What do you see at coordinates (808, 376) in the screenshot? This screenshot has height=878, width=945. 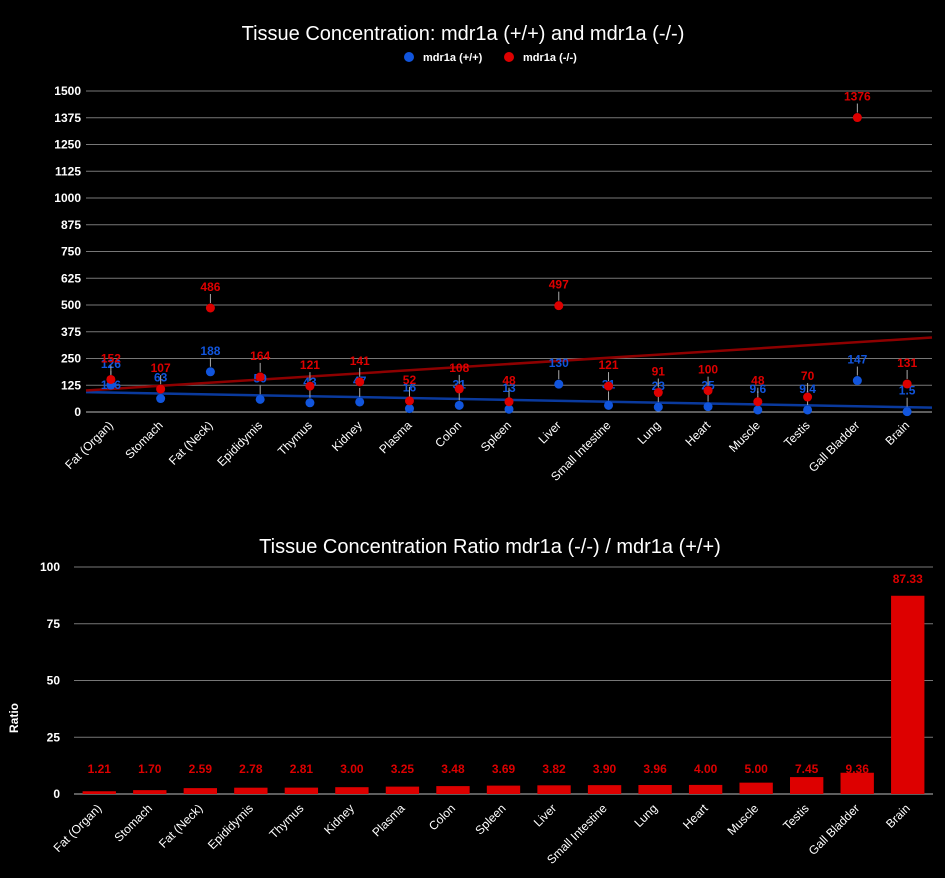 I see `data-label-series-1: 70` at bounding box center [808, 376].